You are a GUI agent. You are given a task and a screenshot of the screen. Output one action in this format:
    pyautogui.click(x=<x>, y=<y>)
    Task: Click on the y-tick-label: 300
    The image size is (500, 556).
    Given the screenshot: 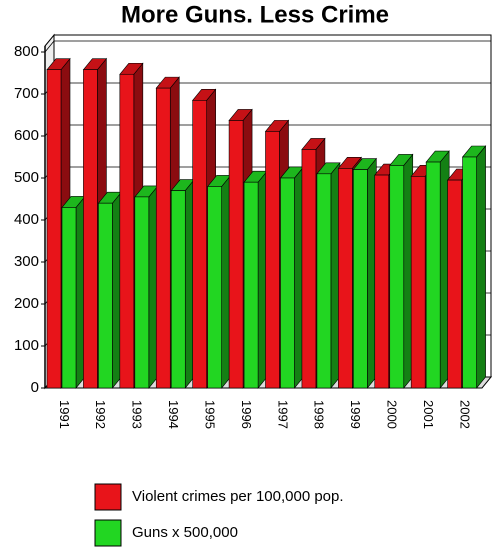 What is the action you would take?
    pyautogui.click(x=26, y=261)
    